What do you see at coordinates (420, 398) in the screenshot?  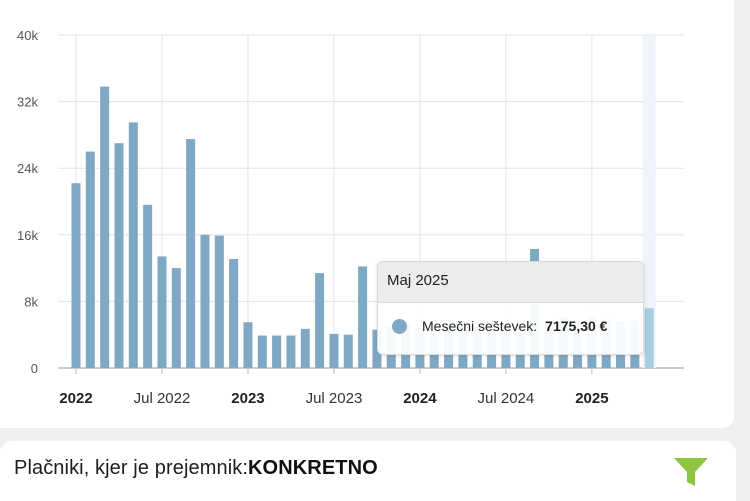 I see `x-tick-label: 2024` at bounding box center [420, 398].